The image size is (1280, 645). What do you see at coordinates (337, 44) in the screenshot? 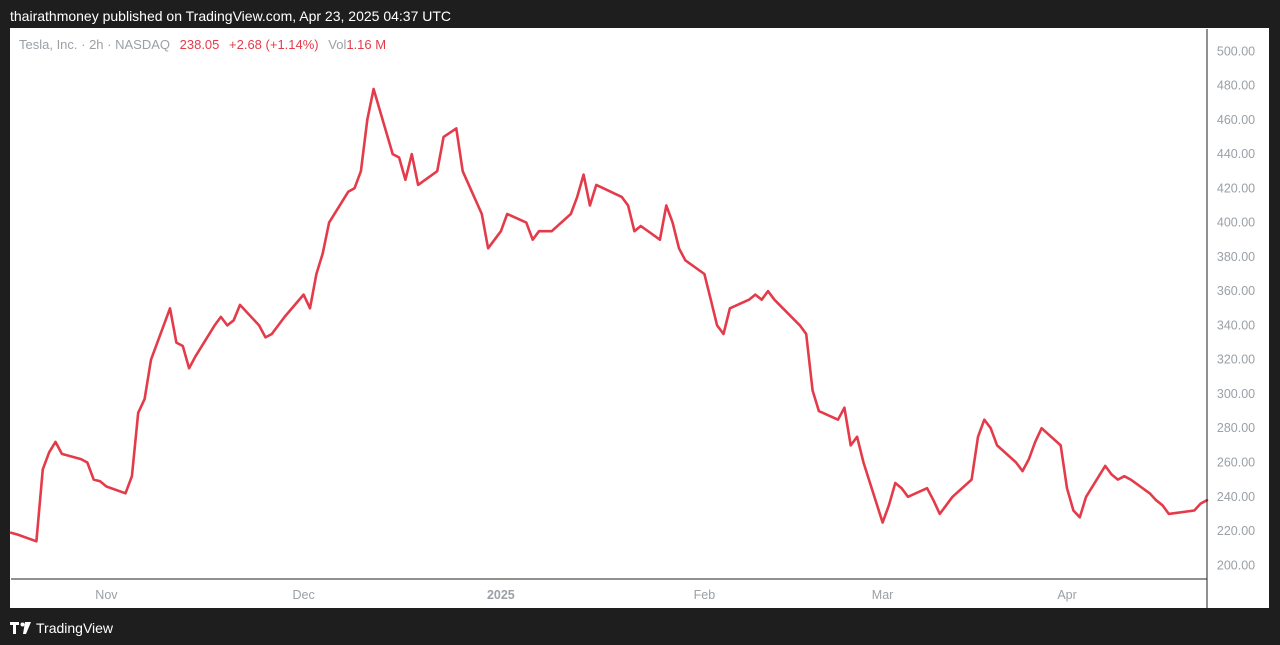
I see `volume-label: Vol` at bounding box center [337, 44].